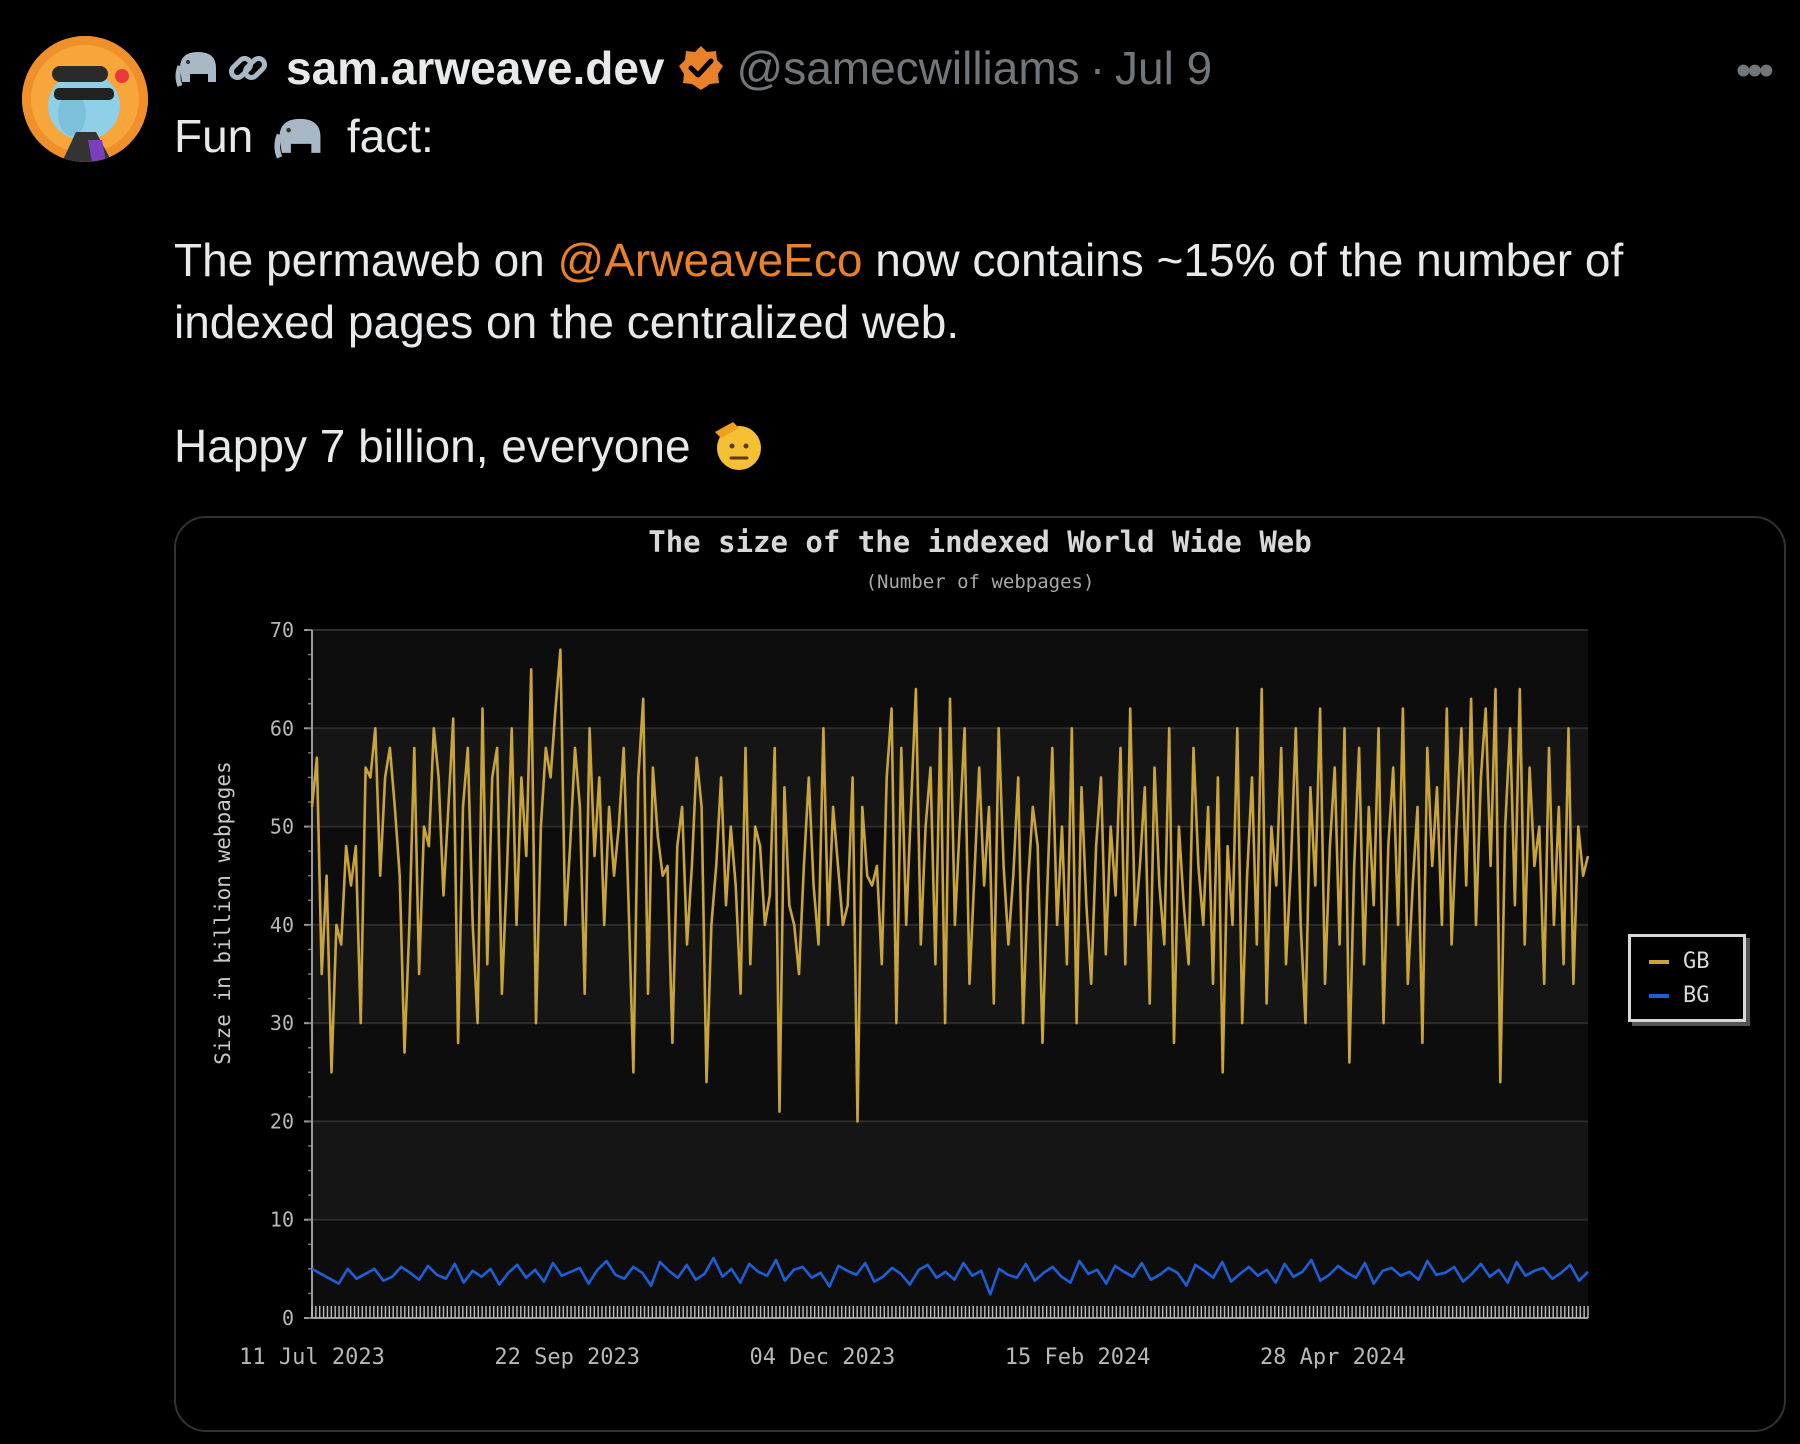 The height and width of the screenshot is (1444, 1800). Describe the element at coordinates (248, 68) in the screenshot. I see `link-icon` at that location.